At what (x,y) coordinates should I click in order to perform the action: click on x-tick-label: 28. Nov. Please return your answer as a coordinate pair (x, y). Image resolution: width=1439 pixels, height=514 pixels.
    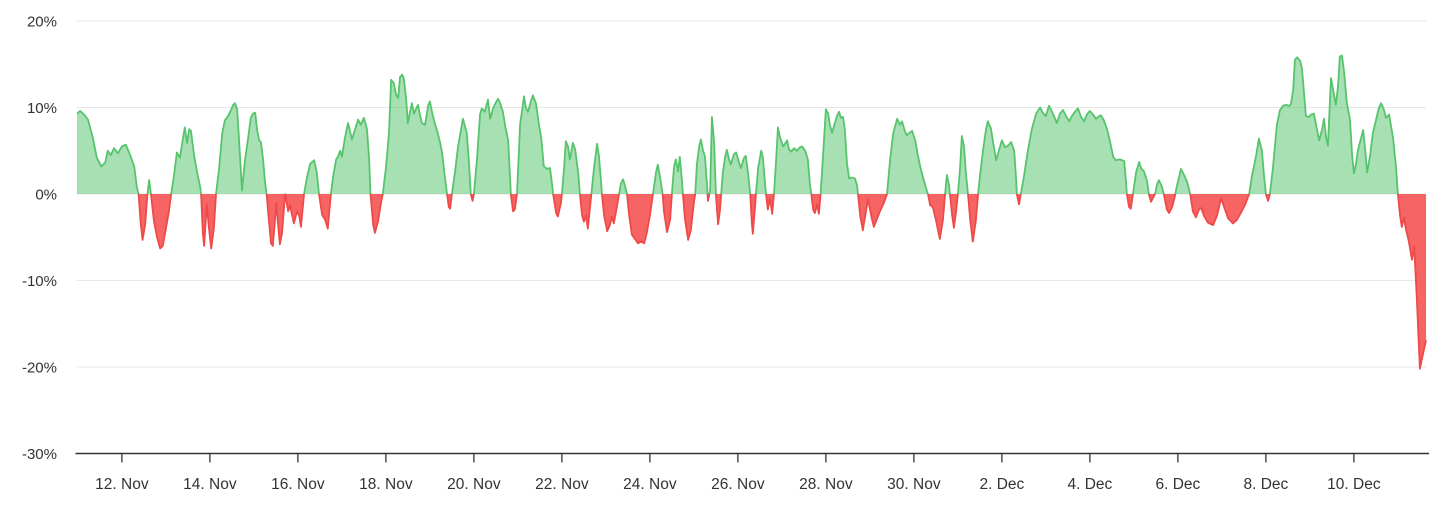
    Looking at the image, I should click on (826, 484).